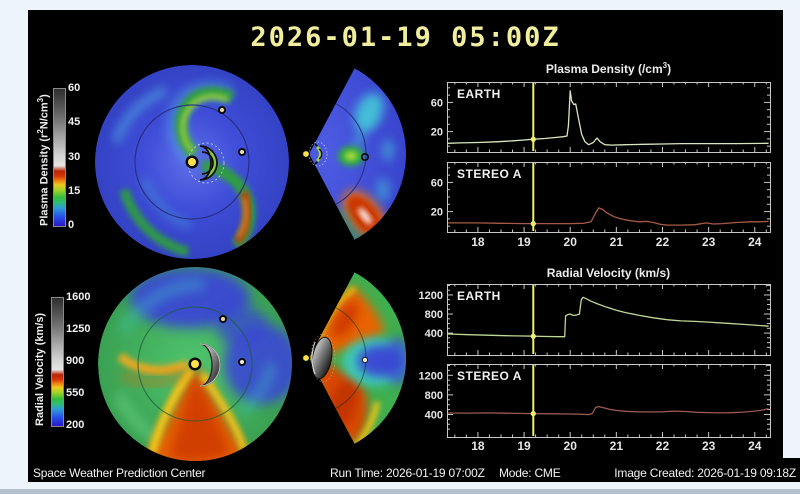  I want to click on velocity-colorbar, so click(57, 362).